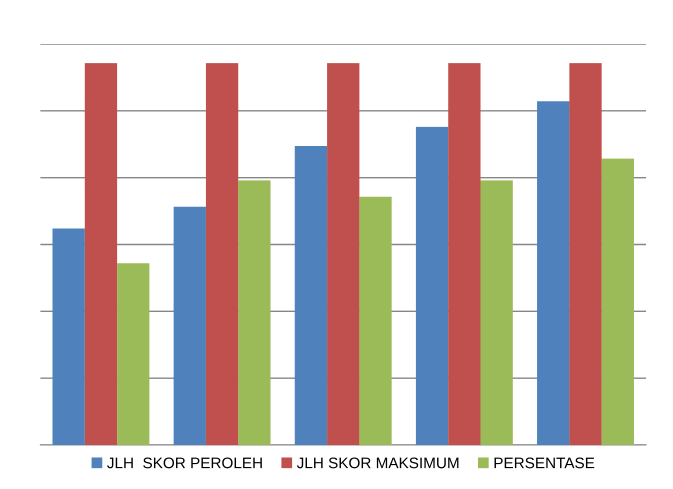 This screenshot has width=673, height=489. I want to click on legend-label: PERSENTASE, so click(544, 463).